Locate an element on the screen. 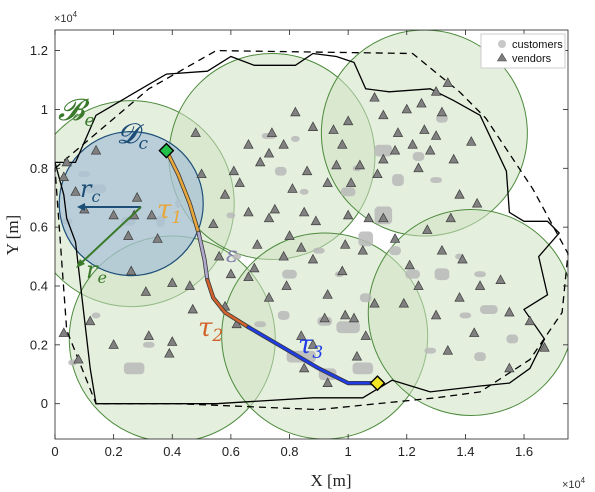 This screenshot has width=595, height=492. y-tick-label: 0.4 is located at coordinates (39, 285).